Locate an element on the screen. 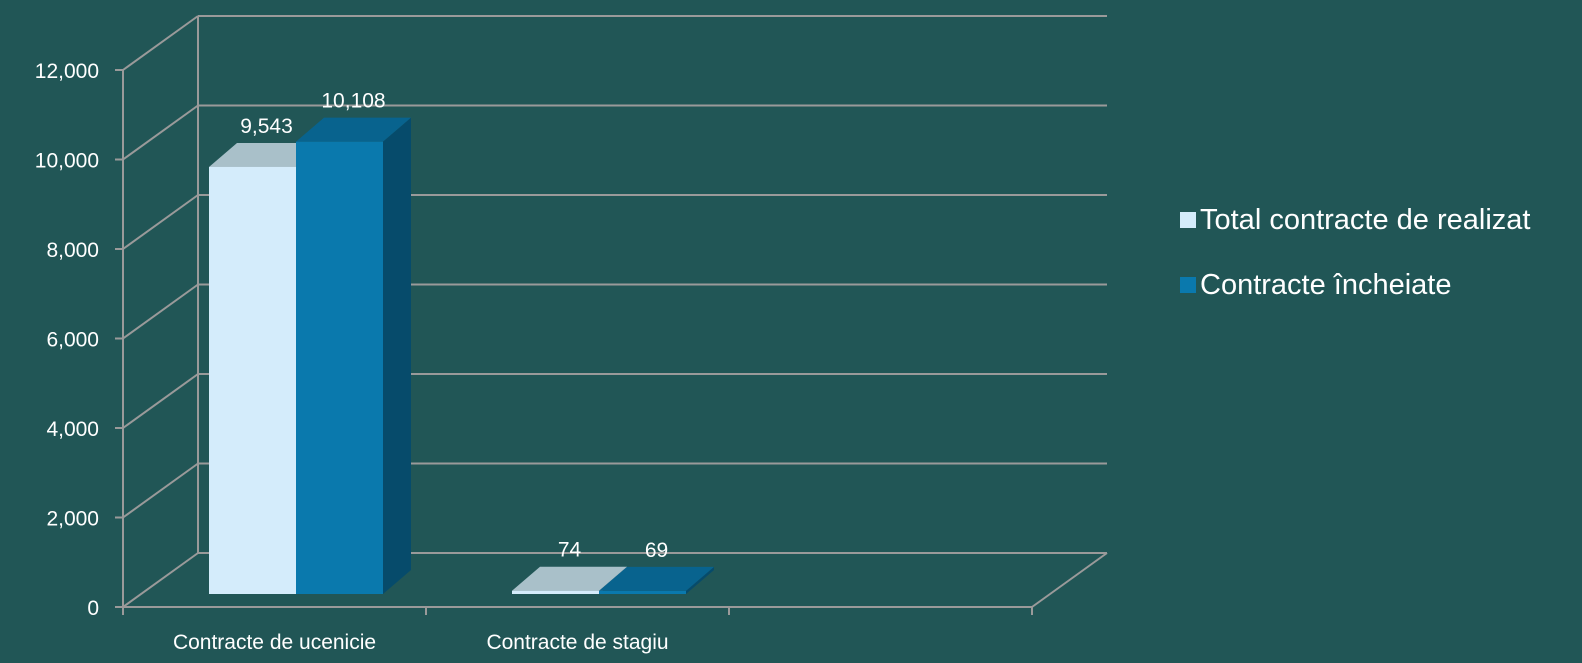 The image size is (1582, 663). y-tick-label: 0 is located at coordinates (93, 608).